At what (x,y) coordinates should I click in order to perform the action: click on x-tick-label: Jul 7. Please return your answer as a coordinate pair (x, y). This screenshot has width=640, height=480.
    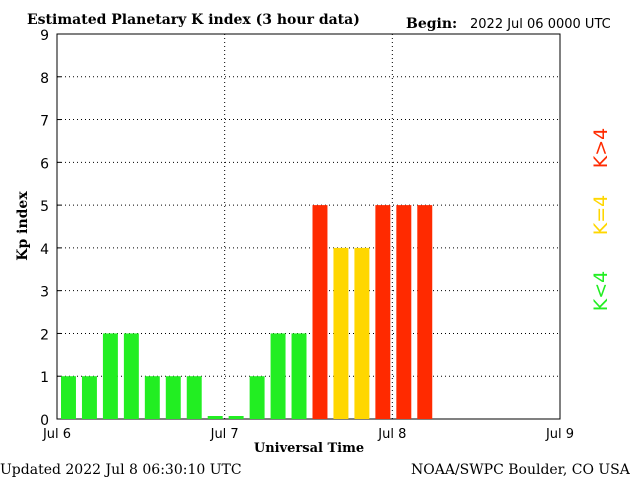
    Looking at the image, I should click on (224, 434).